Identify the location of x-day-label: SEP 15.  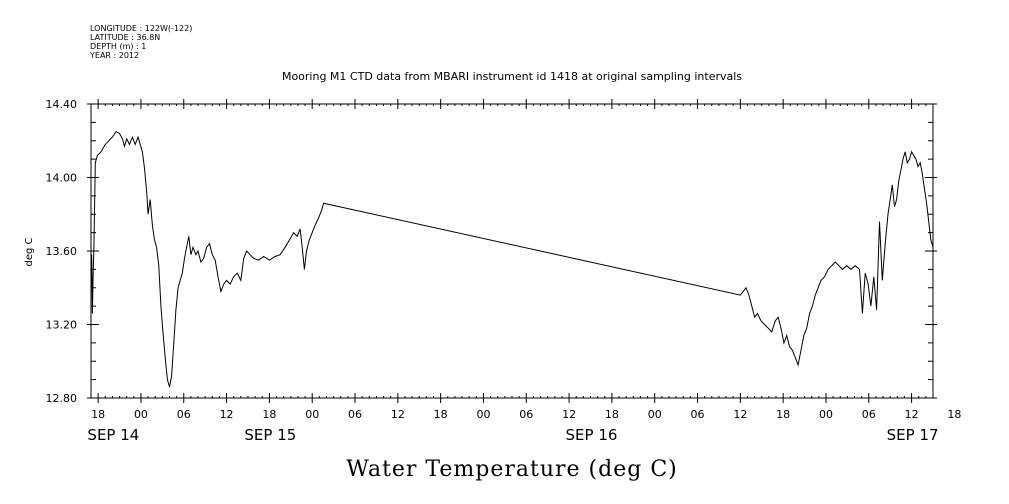
(270, 435).